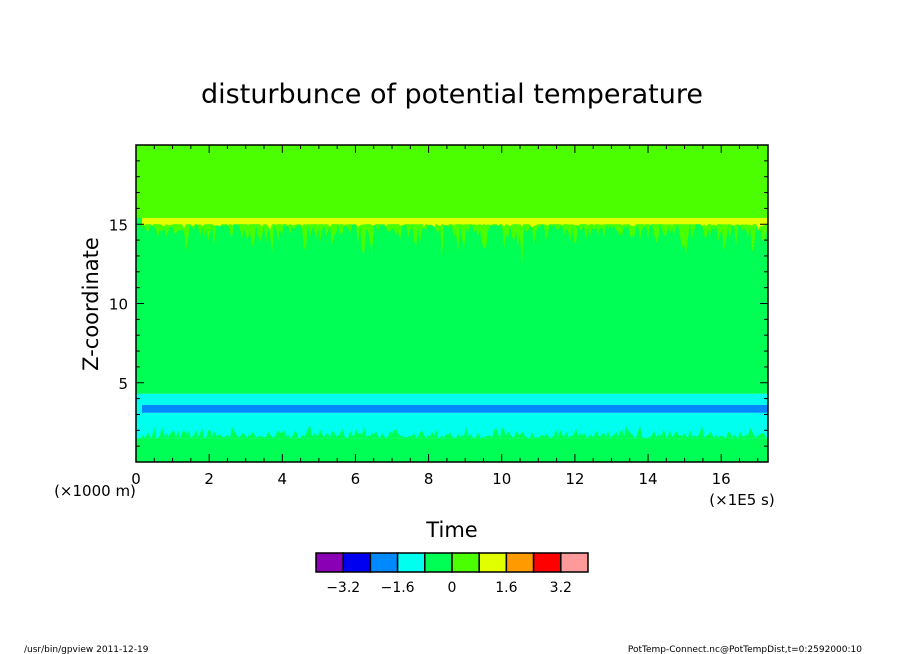 This screenshot has width=904, height=654. I want to click on x-tick-label: 14, so click(647, 479).